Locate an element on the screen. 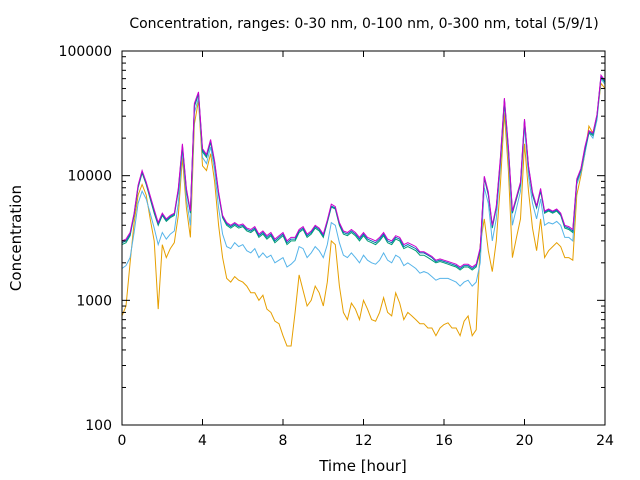  x-tick-label: 4 is located at coordinates (202, 441).